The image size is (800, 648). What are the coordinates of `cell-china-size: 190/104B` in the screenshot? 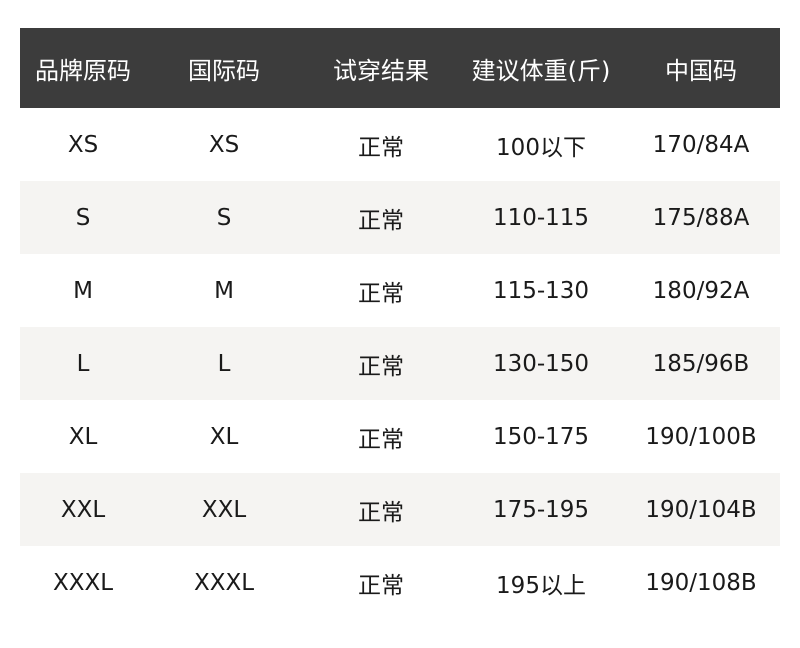 It's located at (701, 509).